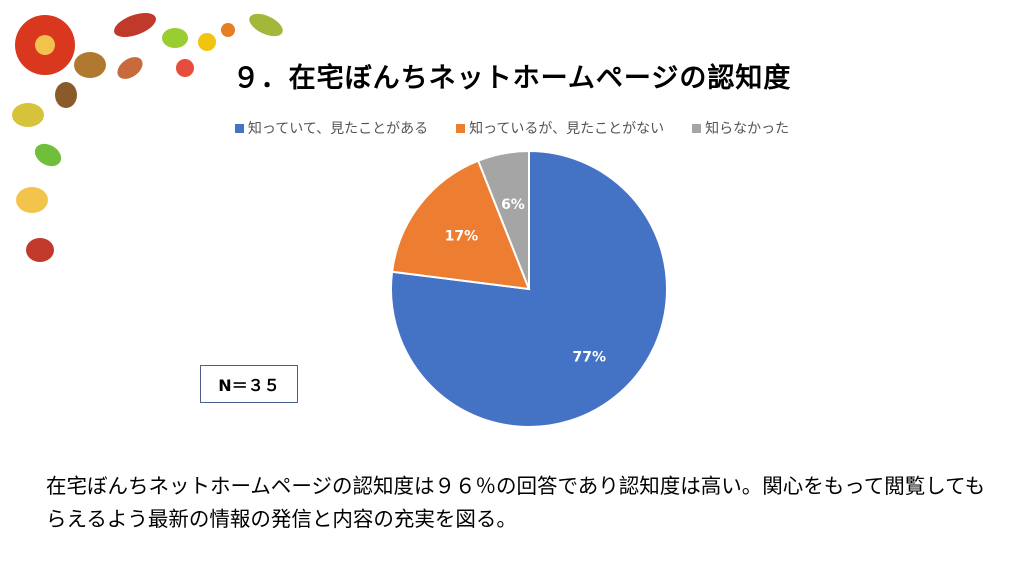  What do you see at coordinates (461, 128) in the screenshot?
I see `legend-swatch-orange` at bounding box center [461, 128].